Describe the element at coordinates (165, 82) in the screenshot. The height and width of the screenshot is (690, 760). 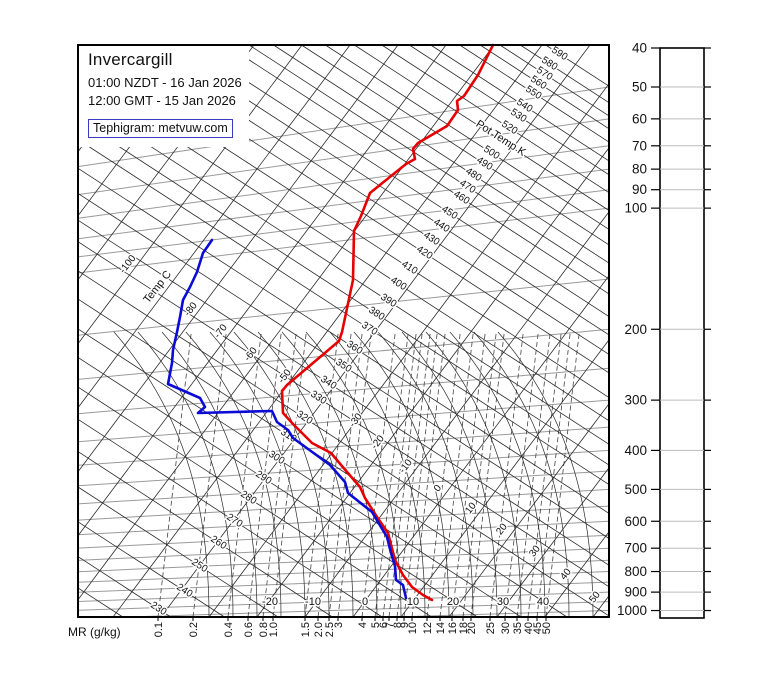
I see `local-time: 01:00 NZDT - 16 Jan 2026` at that location.